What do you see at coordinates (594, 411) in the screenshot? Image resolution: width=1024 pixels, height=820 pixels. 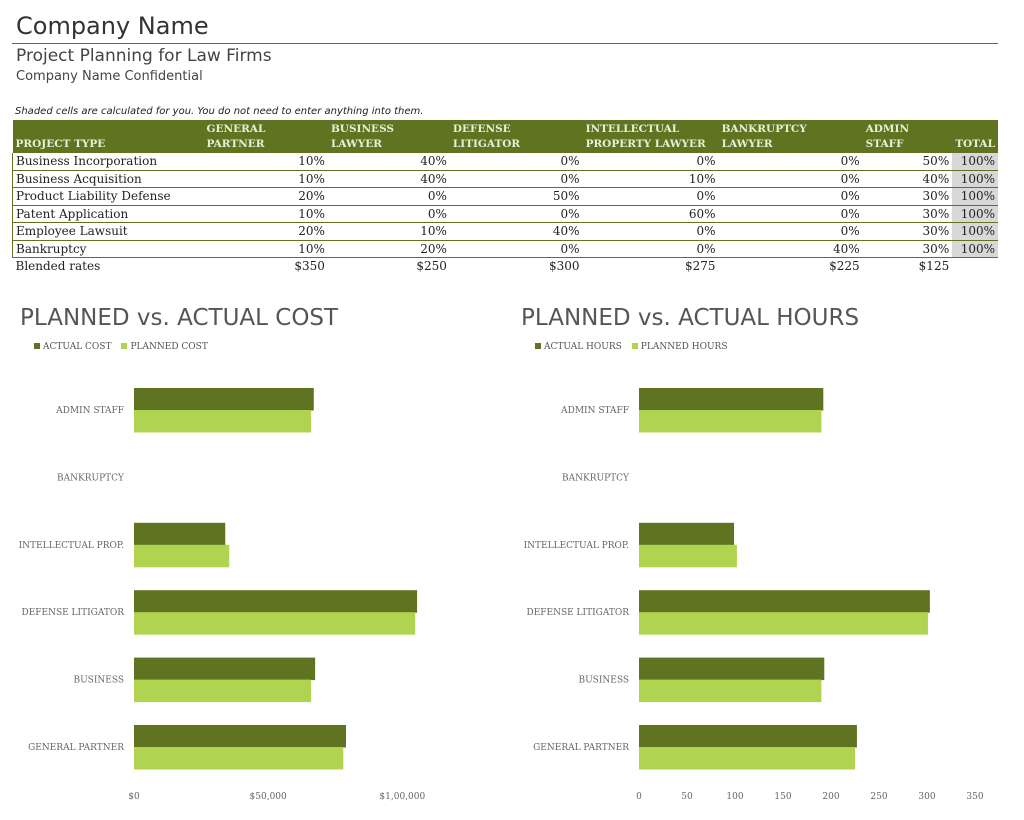 I see `category-label: ADMIN STAFF` at bounding box center [594, 411].